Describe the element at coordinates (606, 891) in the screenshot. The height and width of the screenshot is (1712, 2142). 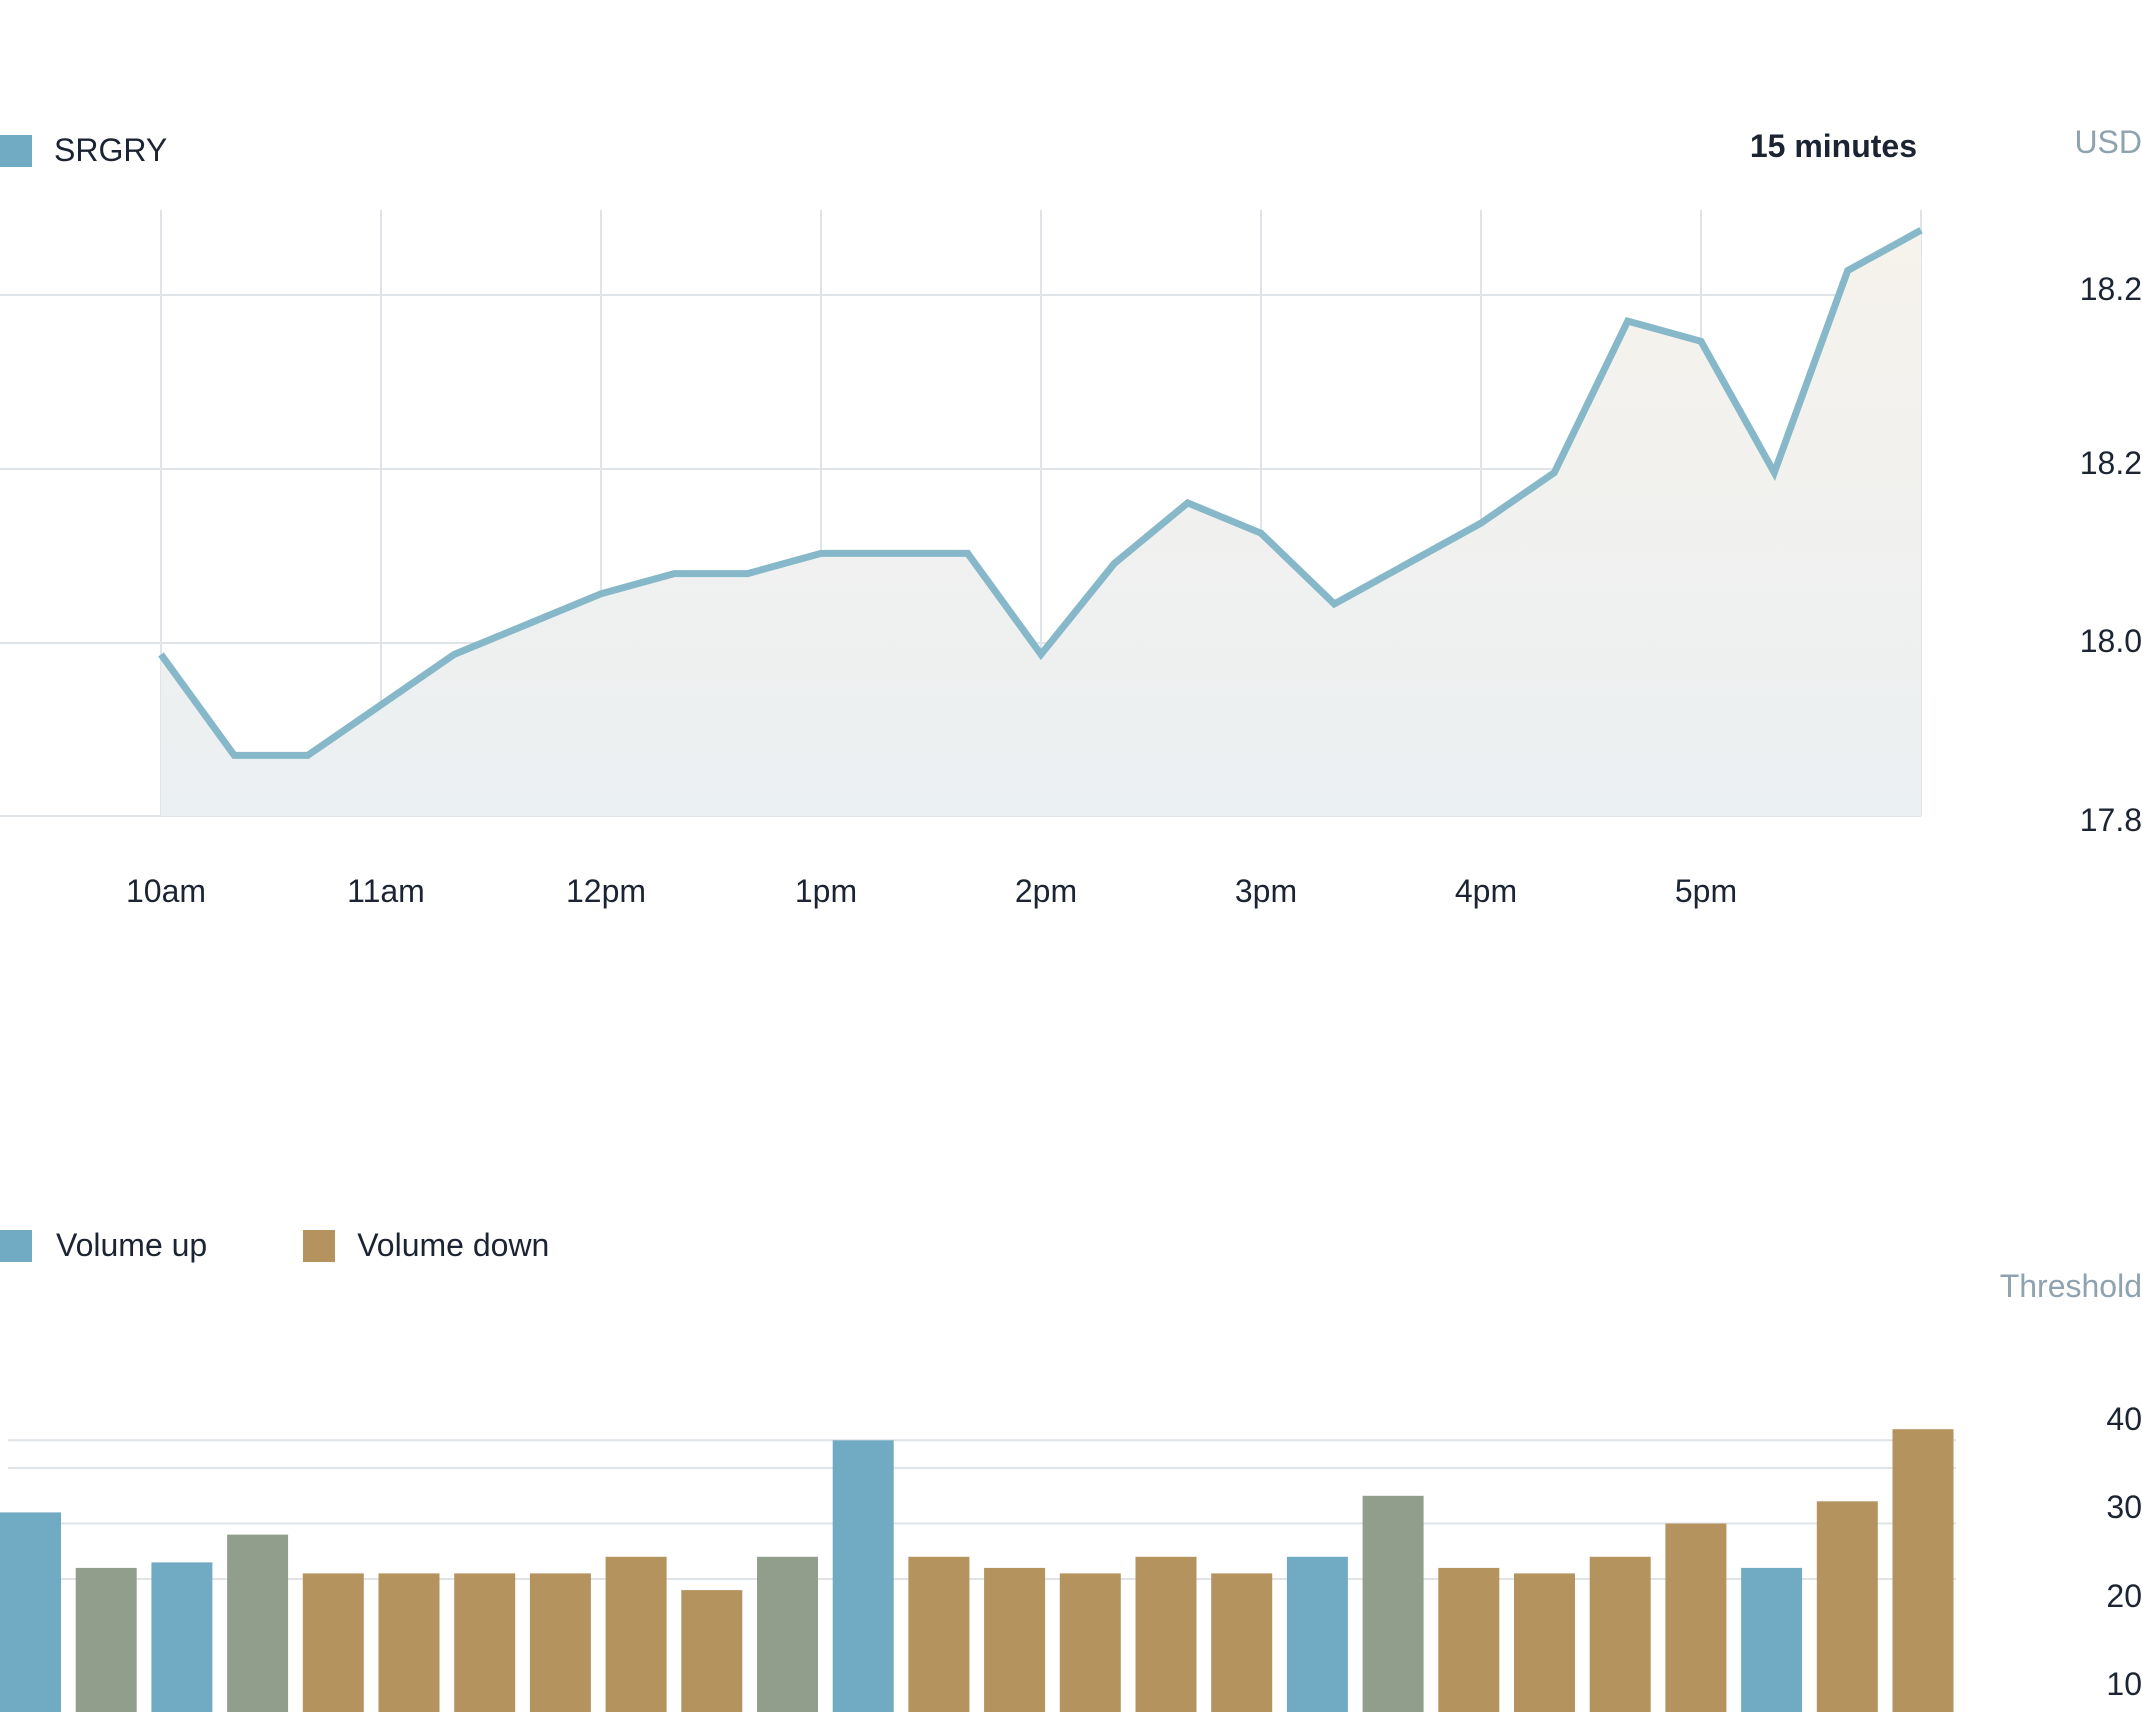
I see `price-x-tick-label: 12pm` at that location.